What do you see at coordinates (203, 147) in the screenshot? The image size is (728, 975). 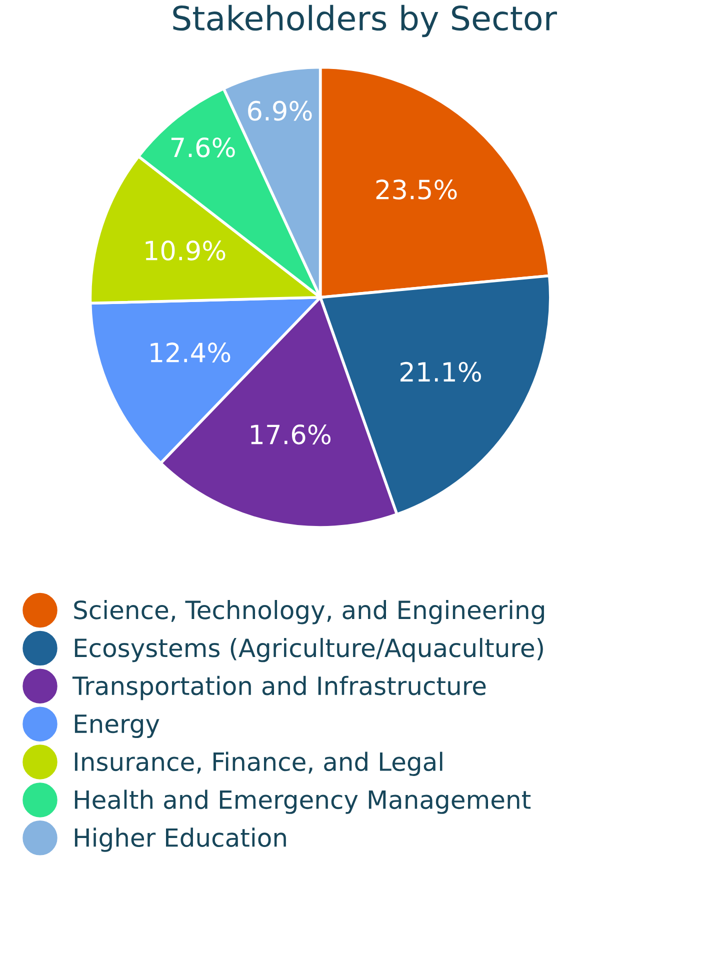 I see `data-label: 7.6%` at bounding box center [203, 147].